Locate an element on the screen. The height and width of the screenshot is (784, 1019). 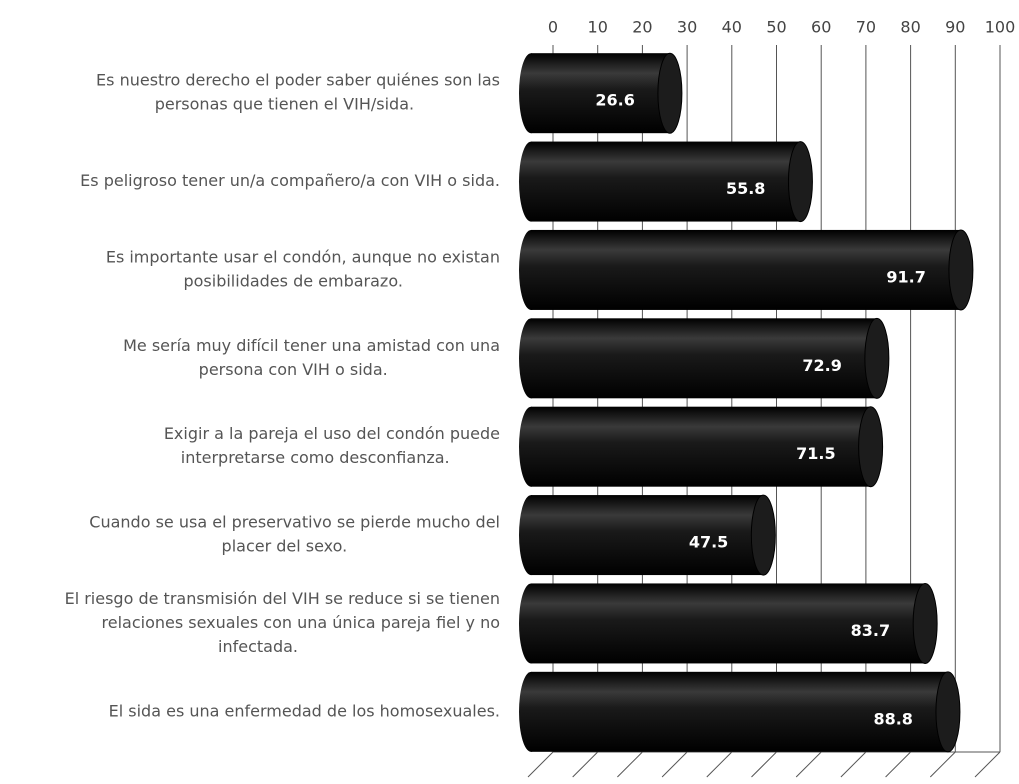
value-label: 55.8 is located at coordinates (745, 188).